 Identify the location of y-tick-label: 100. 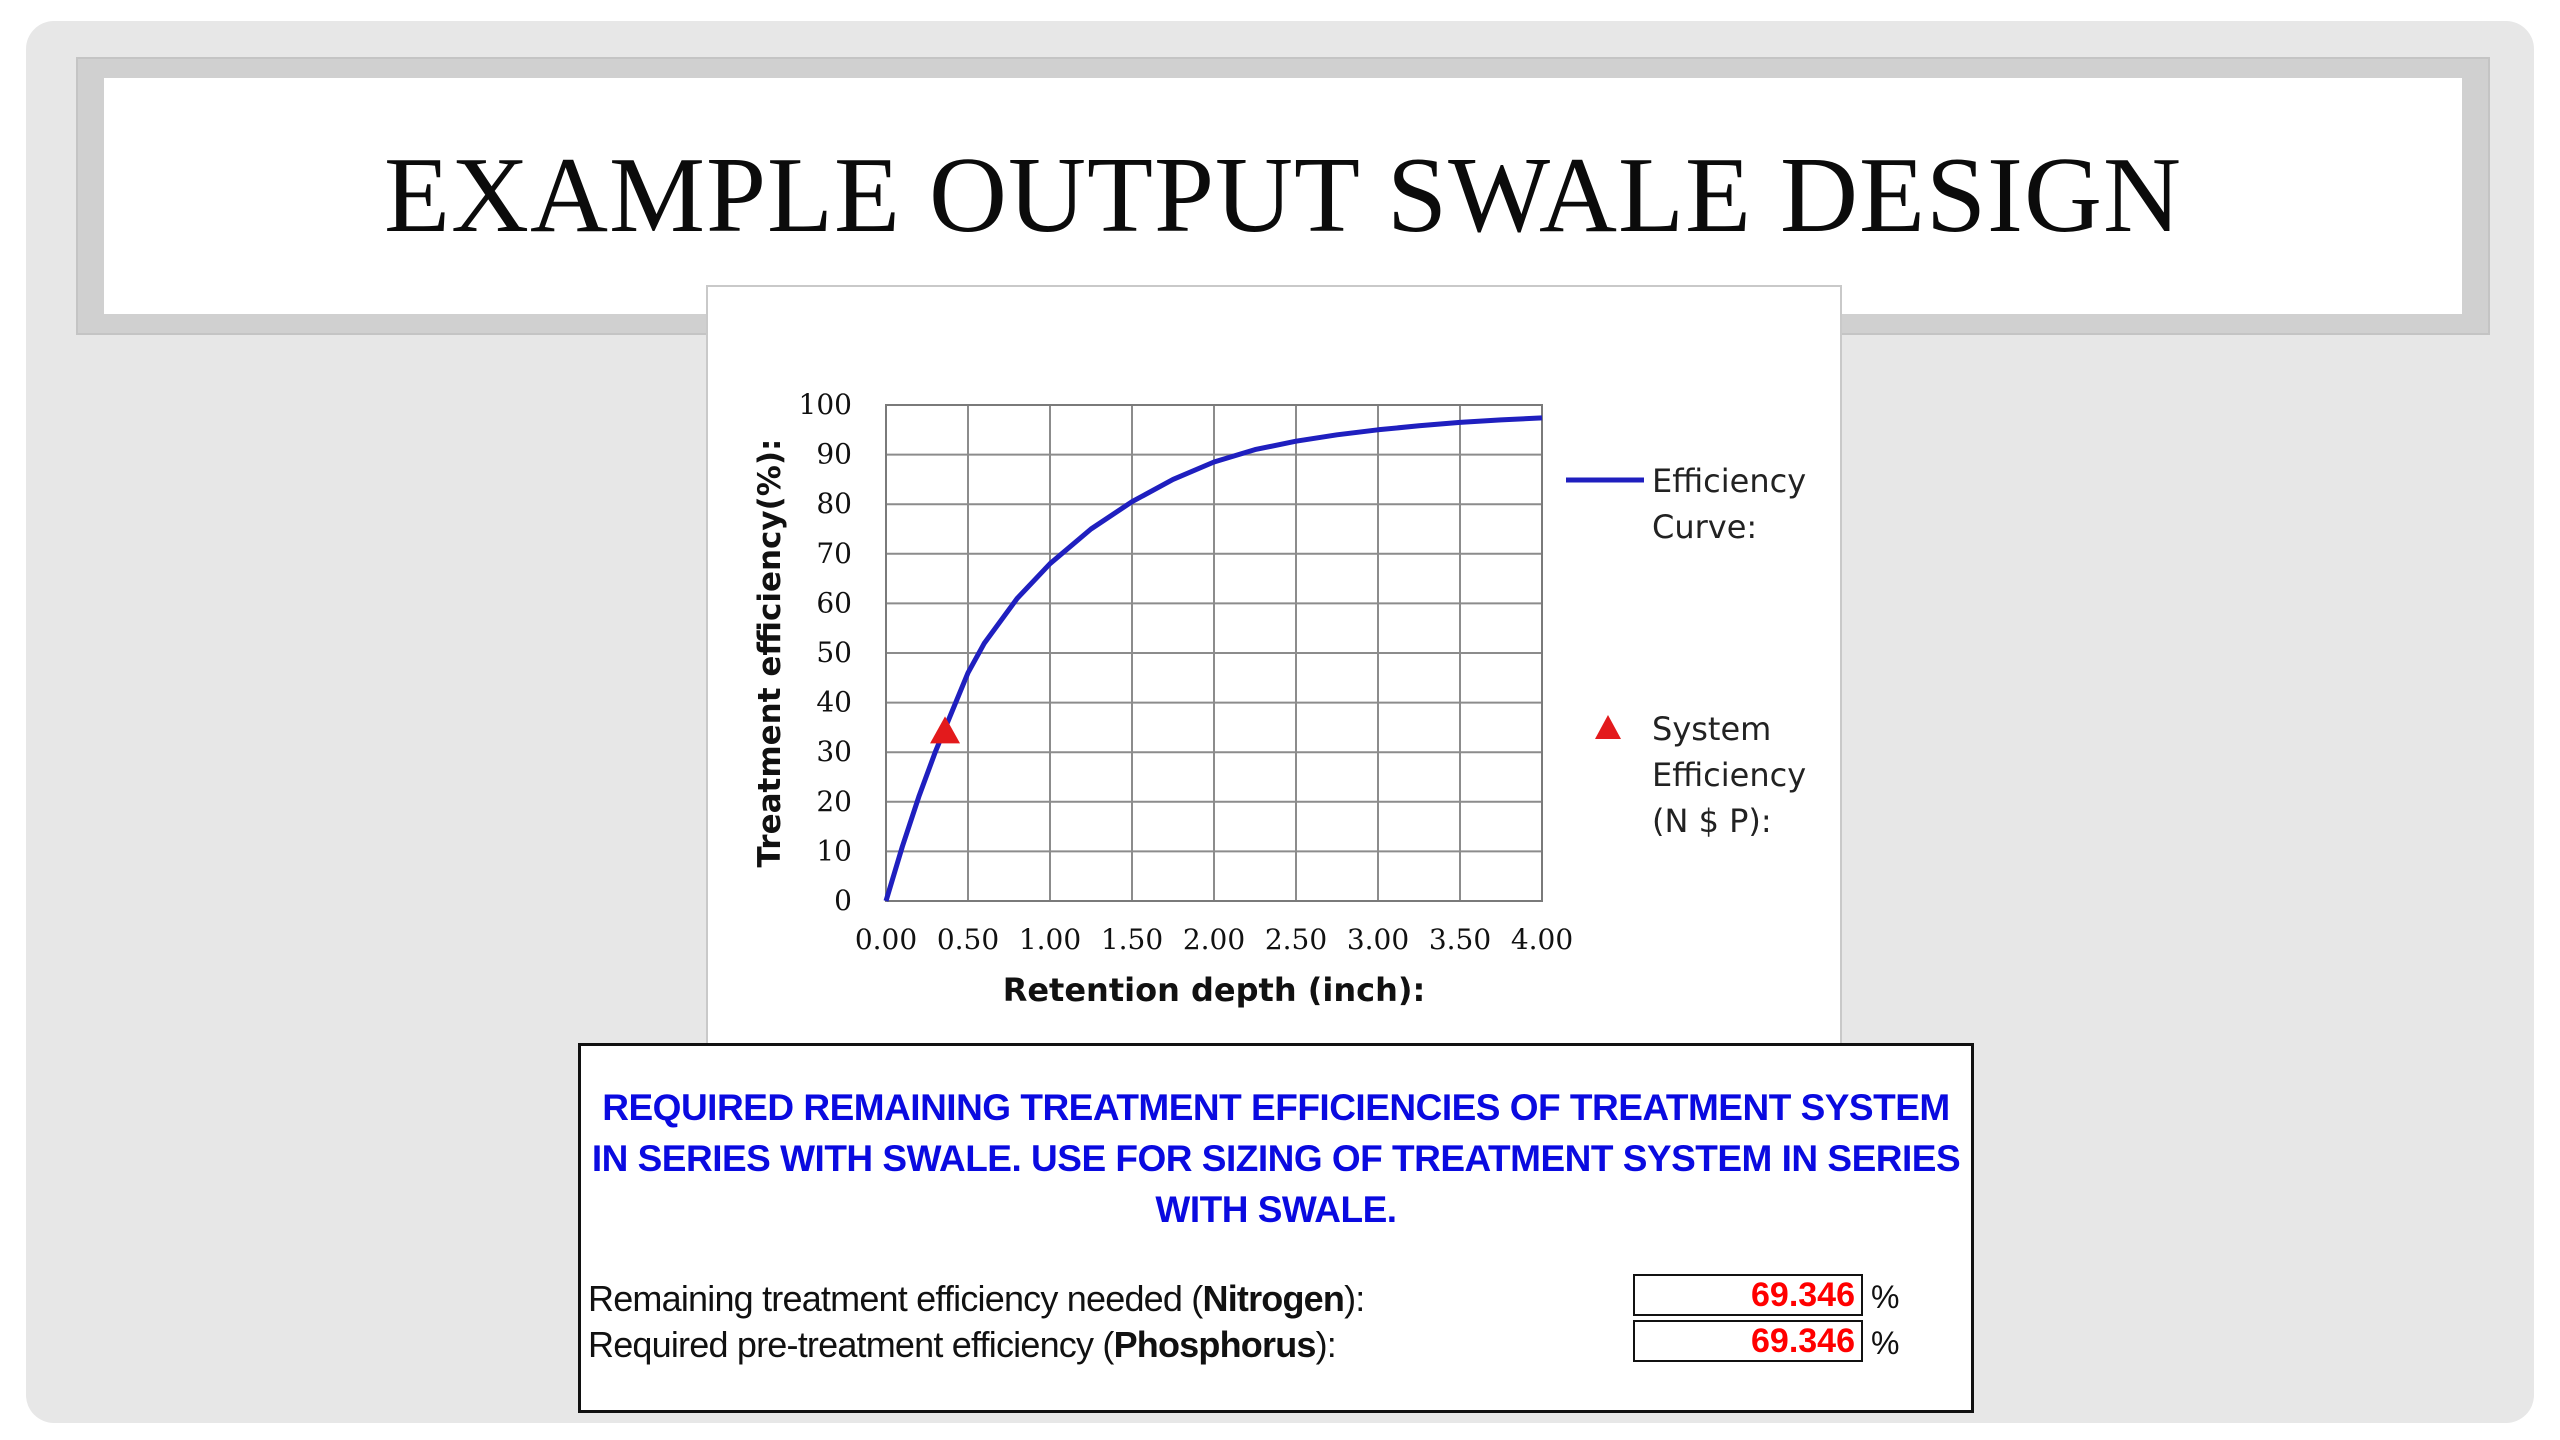
(825, 404).